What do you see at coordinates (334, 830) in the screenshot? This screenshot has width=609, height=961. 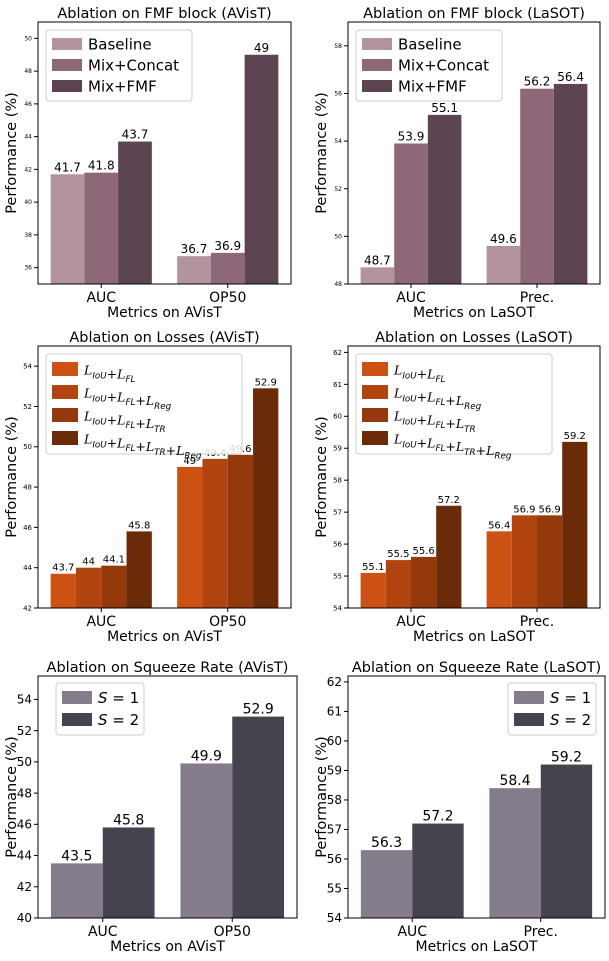 I see `y-tick-label: 57` at bounding box center [334, 830].